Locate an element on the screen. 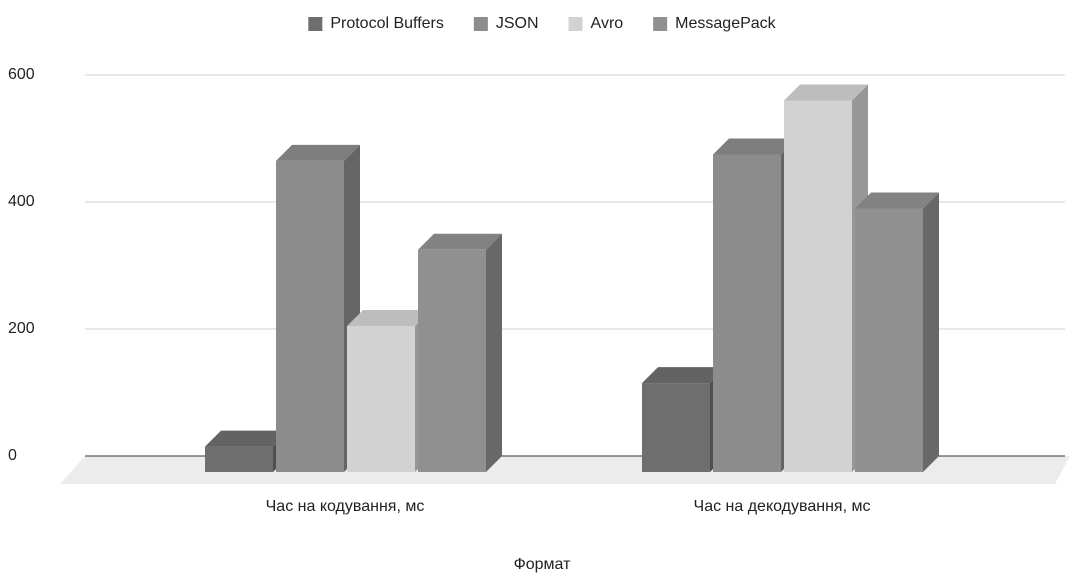  legend-item: JSON is located at coordinates (506, 23).